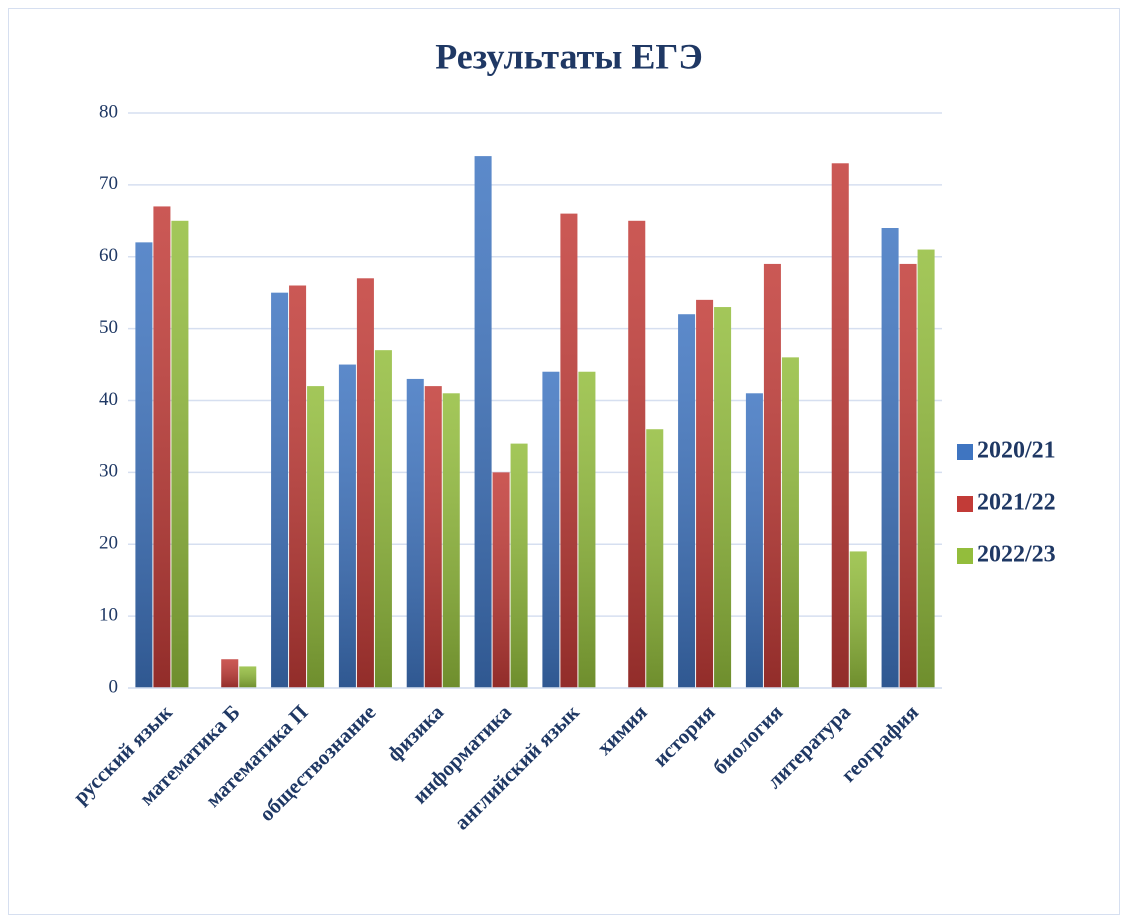 This screenshot has height=923, width=1128. What do you see at coordinates (108, 327) in the screenshot?
I see `y-tick-label: 50` at bounding box center [108, 327].